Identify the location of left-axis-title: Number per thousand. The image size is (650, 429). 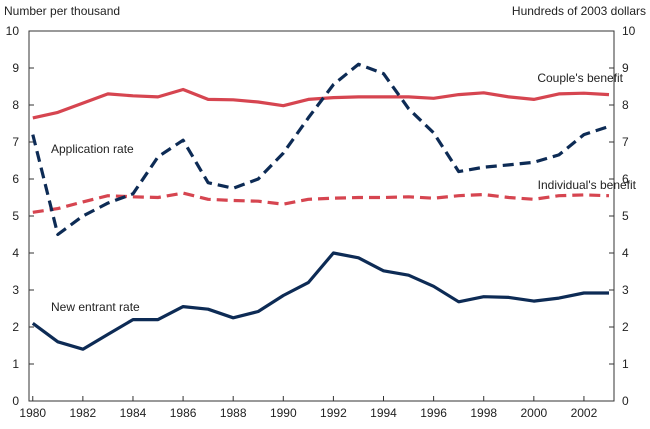
(62, 11).